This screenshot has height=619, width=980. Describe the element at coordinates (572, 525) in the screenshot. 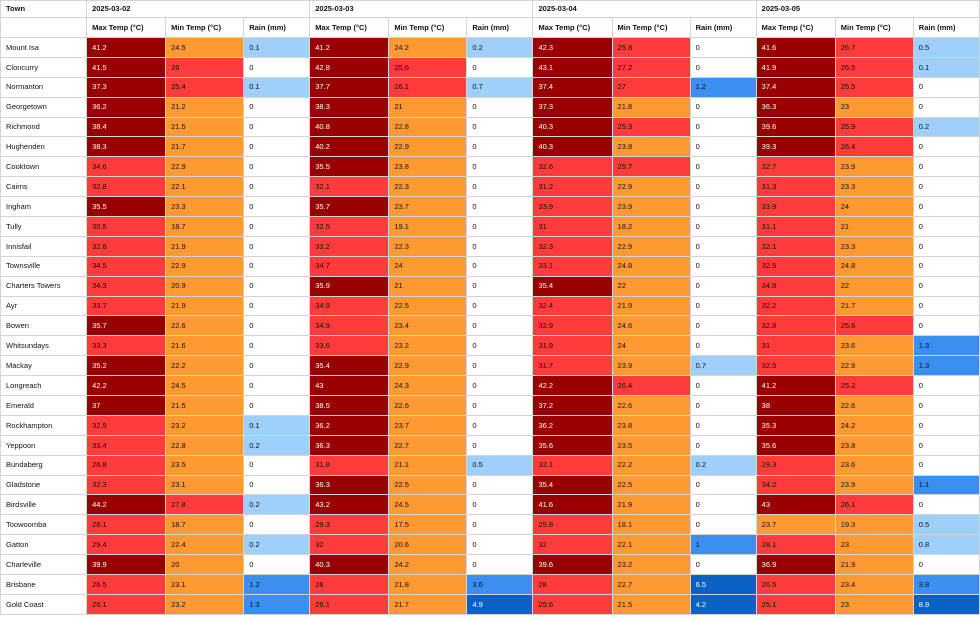

I see `max-temp-cell: 29.8` at that location.